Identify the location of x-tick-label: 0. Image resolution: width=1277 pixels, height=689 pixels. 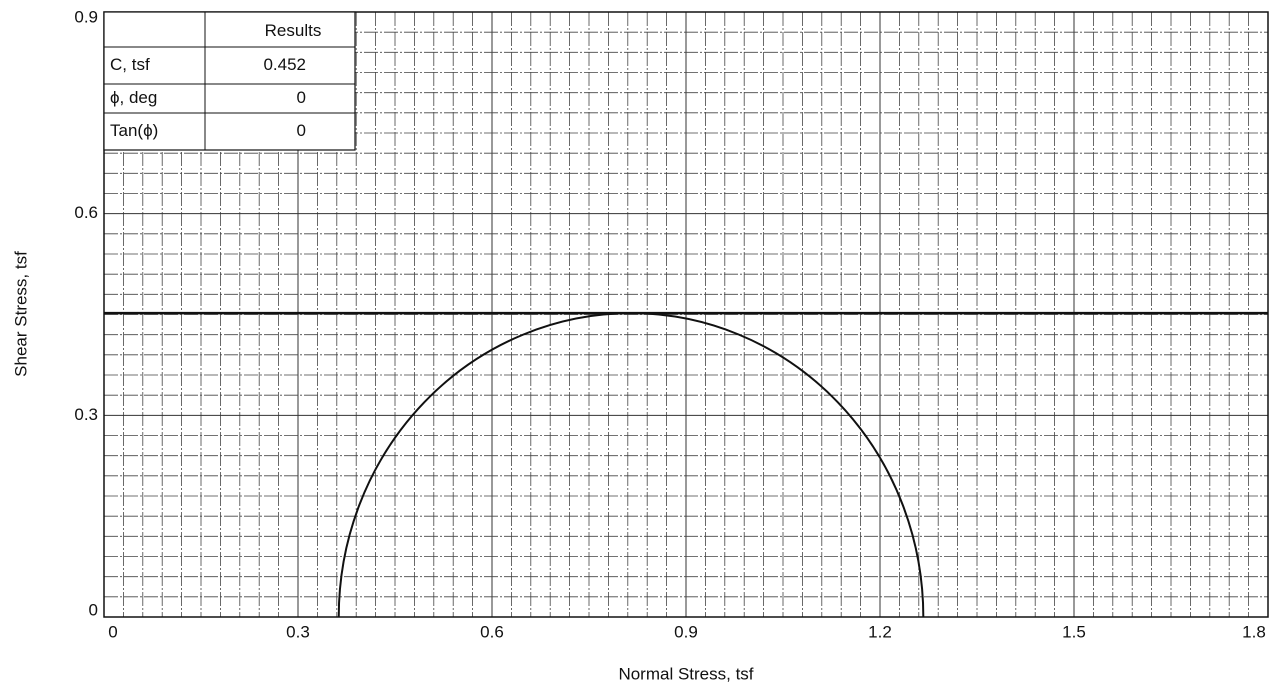
(112, 631).